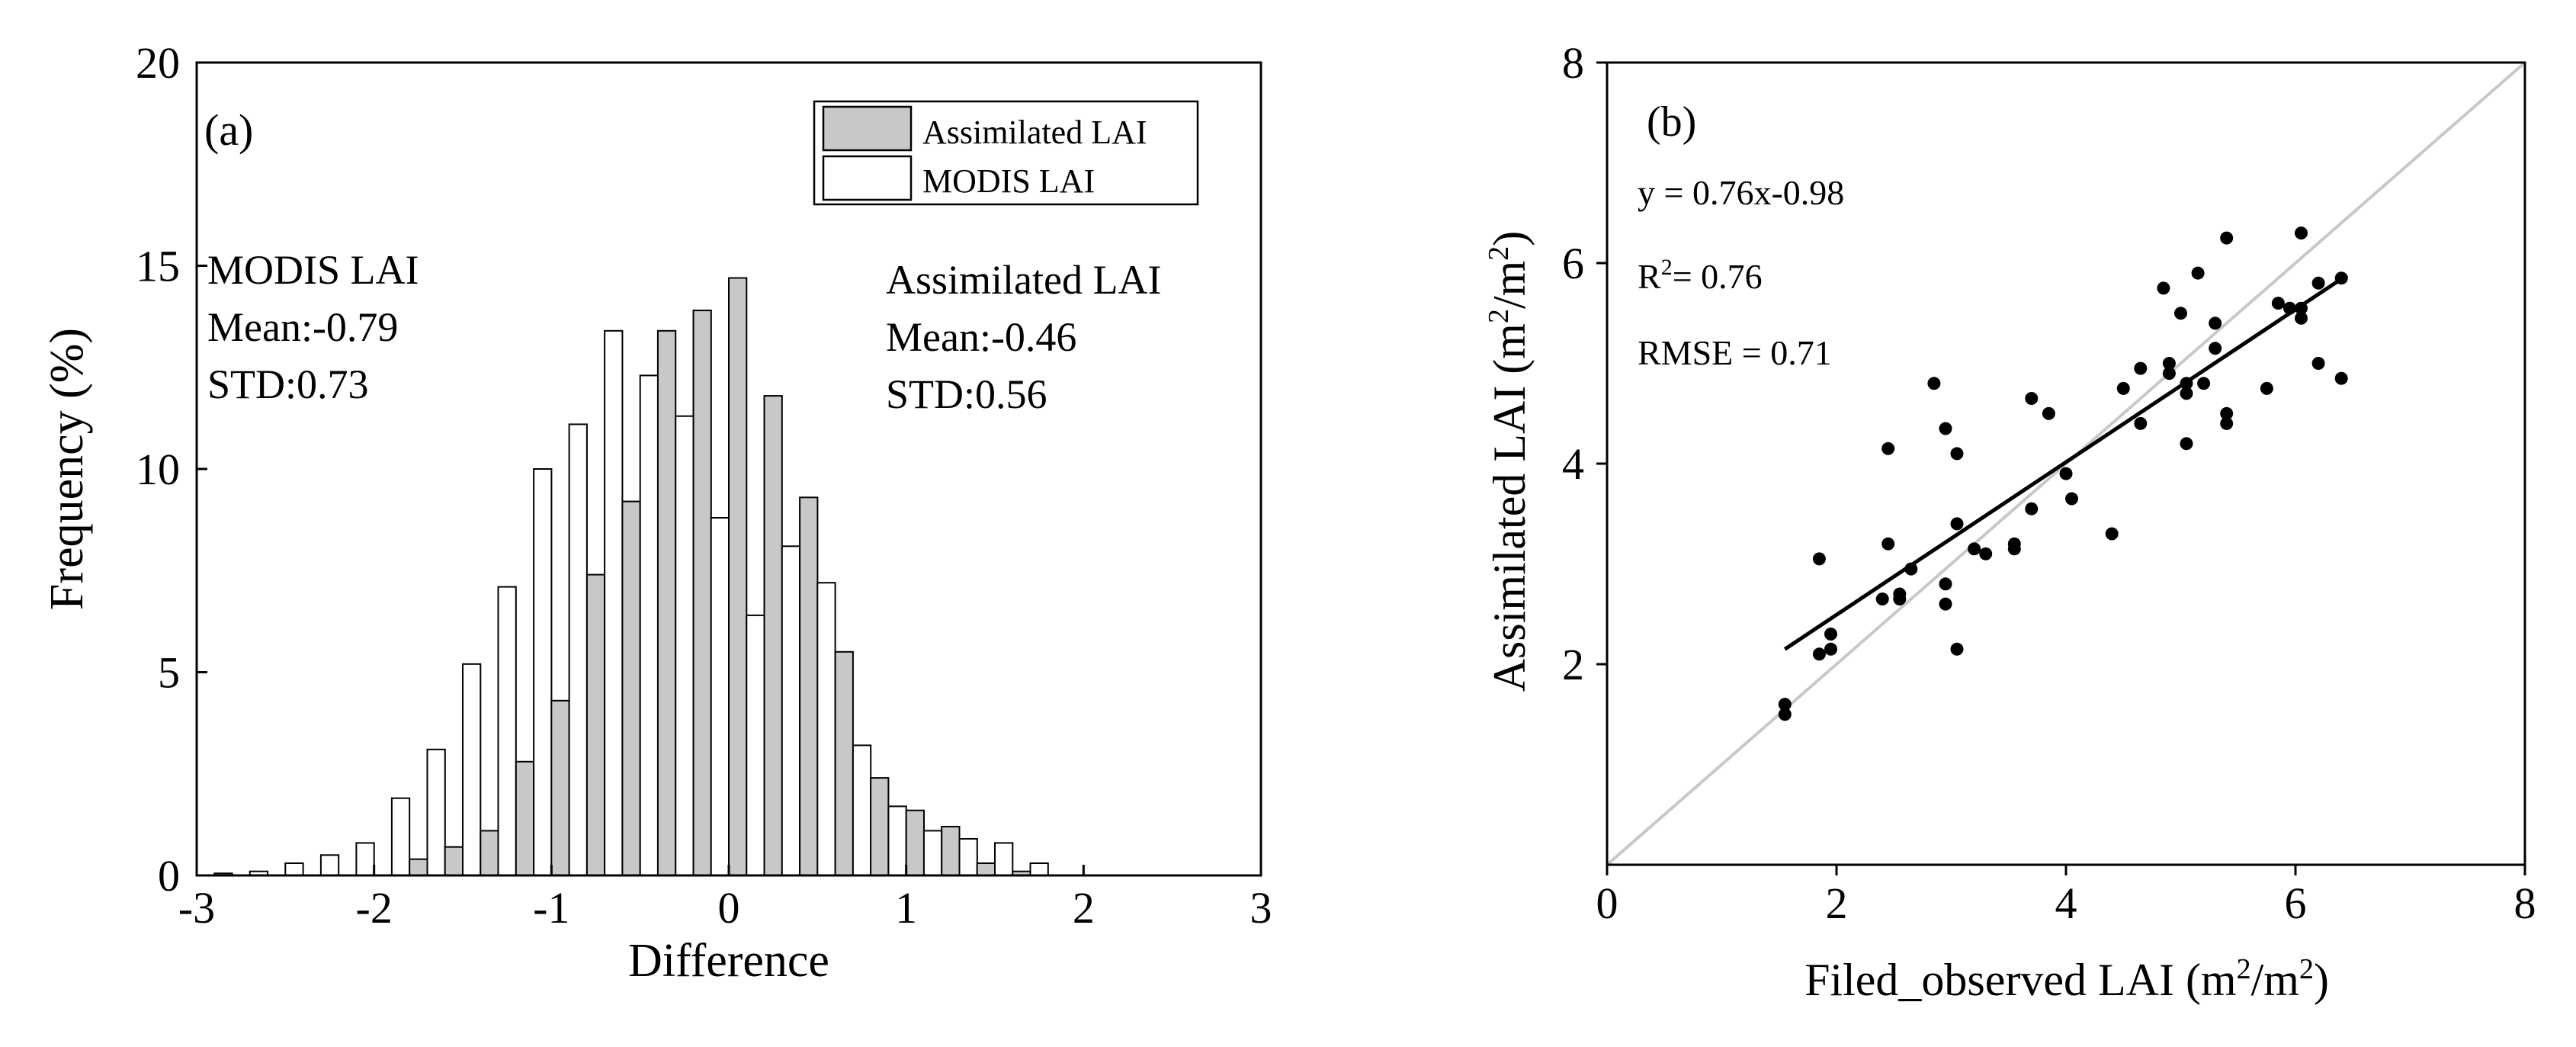 The height and width of the screenshot is (1047, 2576). What do you see at coordinates (1034, 132) in the screenshot?
I see `legend-label-assimilated: Assimilated LAI` at bounding box center [1034, 132].